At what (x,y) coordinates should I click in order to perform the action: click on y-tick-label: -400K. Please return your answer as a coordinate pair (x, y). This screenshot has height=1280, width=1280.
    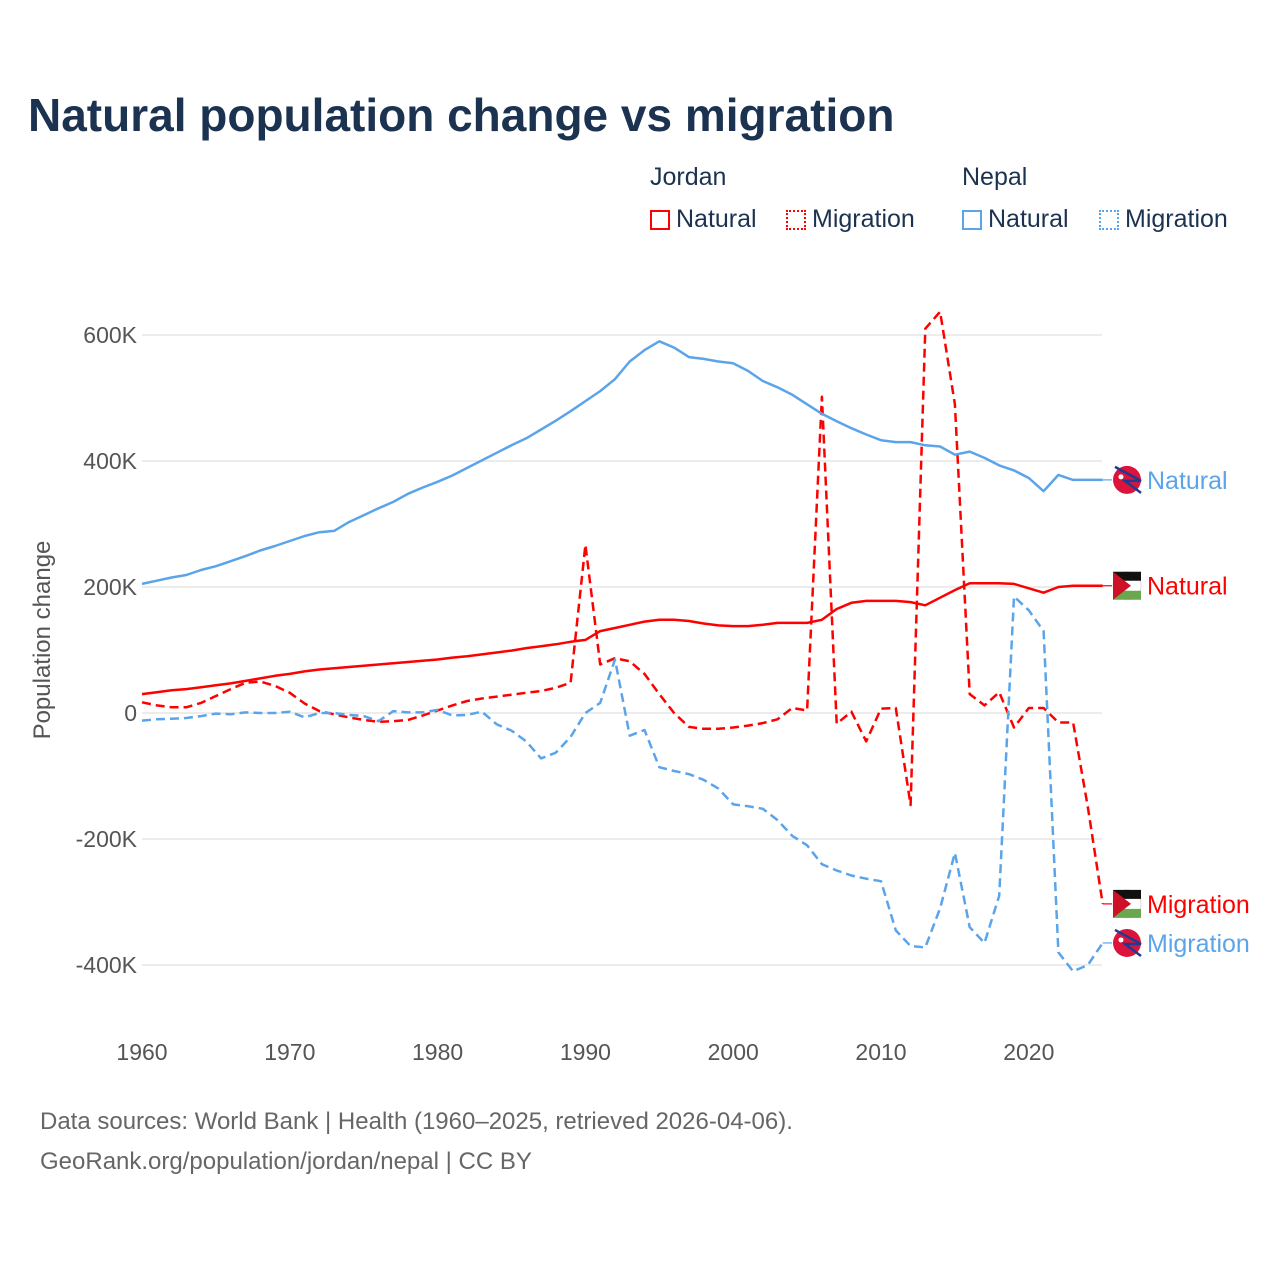
    Looking at the image, I should click on (107, 965).